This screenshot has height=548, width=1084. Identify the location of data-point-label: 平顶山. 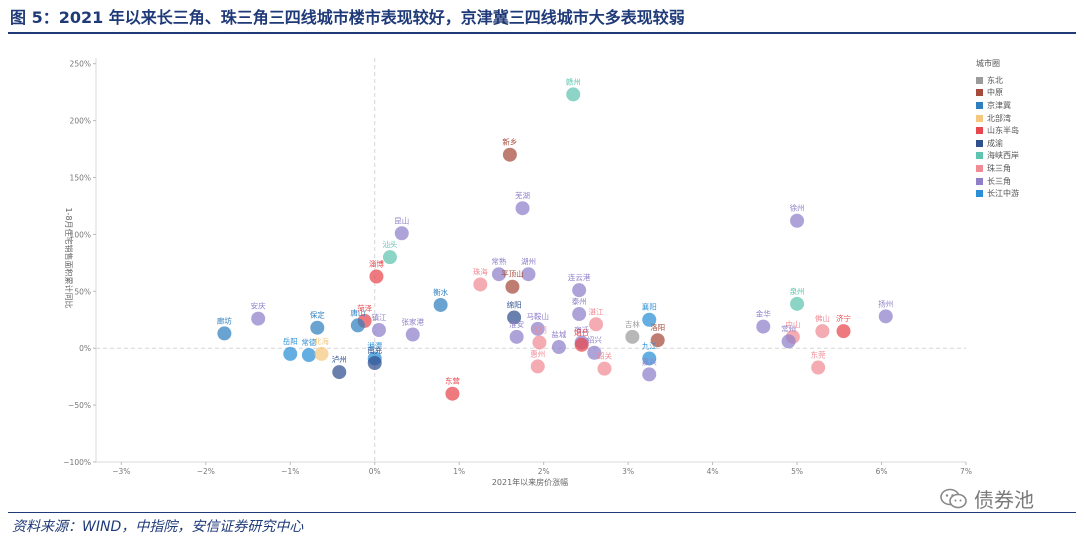
(512, 274).